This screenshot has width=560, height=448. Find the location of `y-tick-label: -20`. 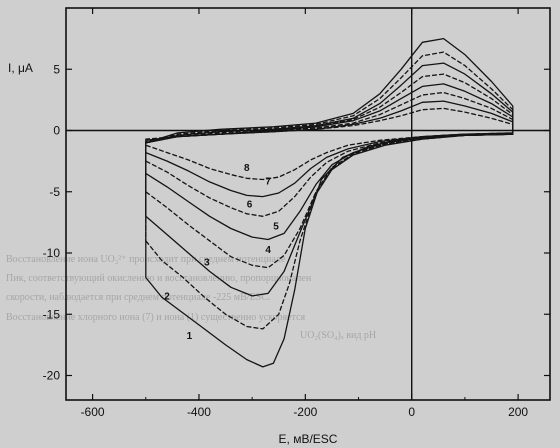

y-tick-label: -20 is located at coordinates (52, 376).